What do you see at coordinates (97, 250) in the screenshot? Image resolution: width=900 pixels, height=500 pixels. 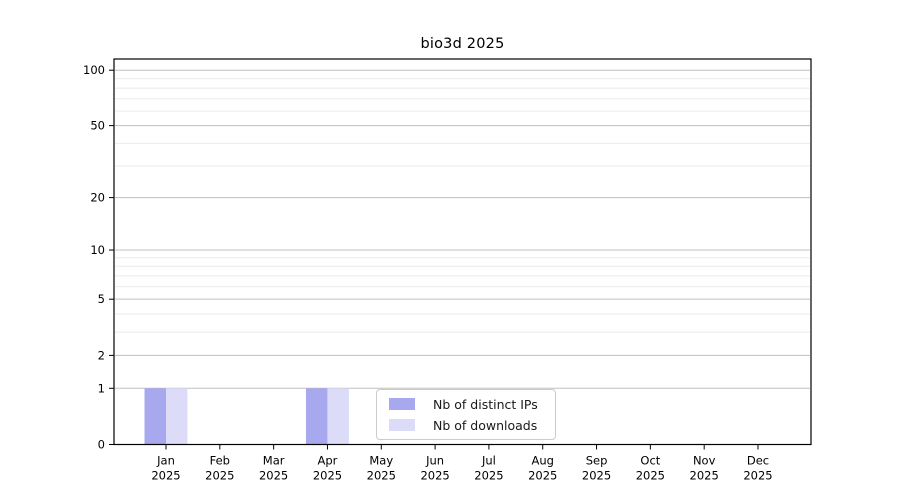 I see `y-axis-tick-label: 10` at bounding box center [97, 250].